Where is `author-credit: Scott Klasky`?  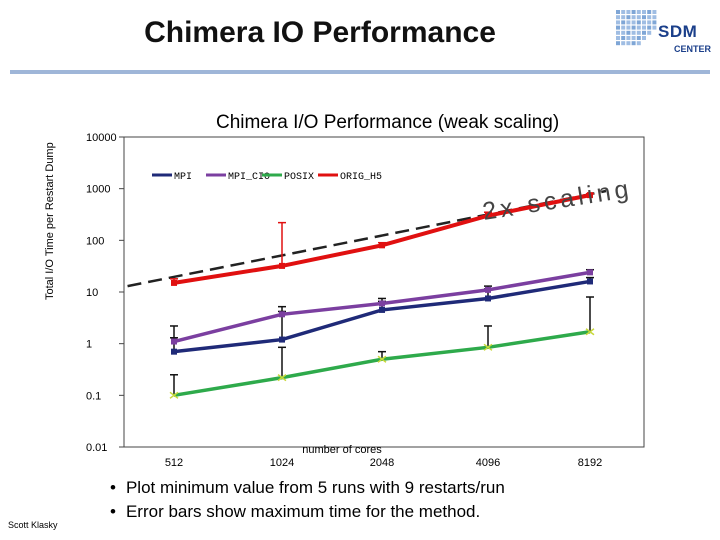
author-credit: Scott Klasky is located at coordinates (33, 525).